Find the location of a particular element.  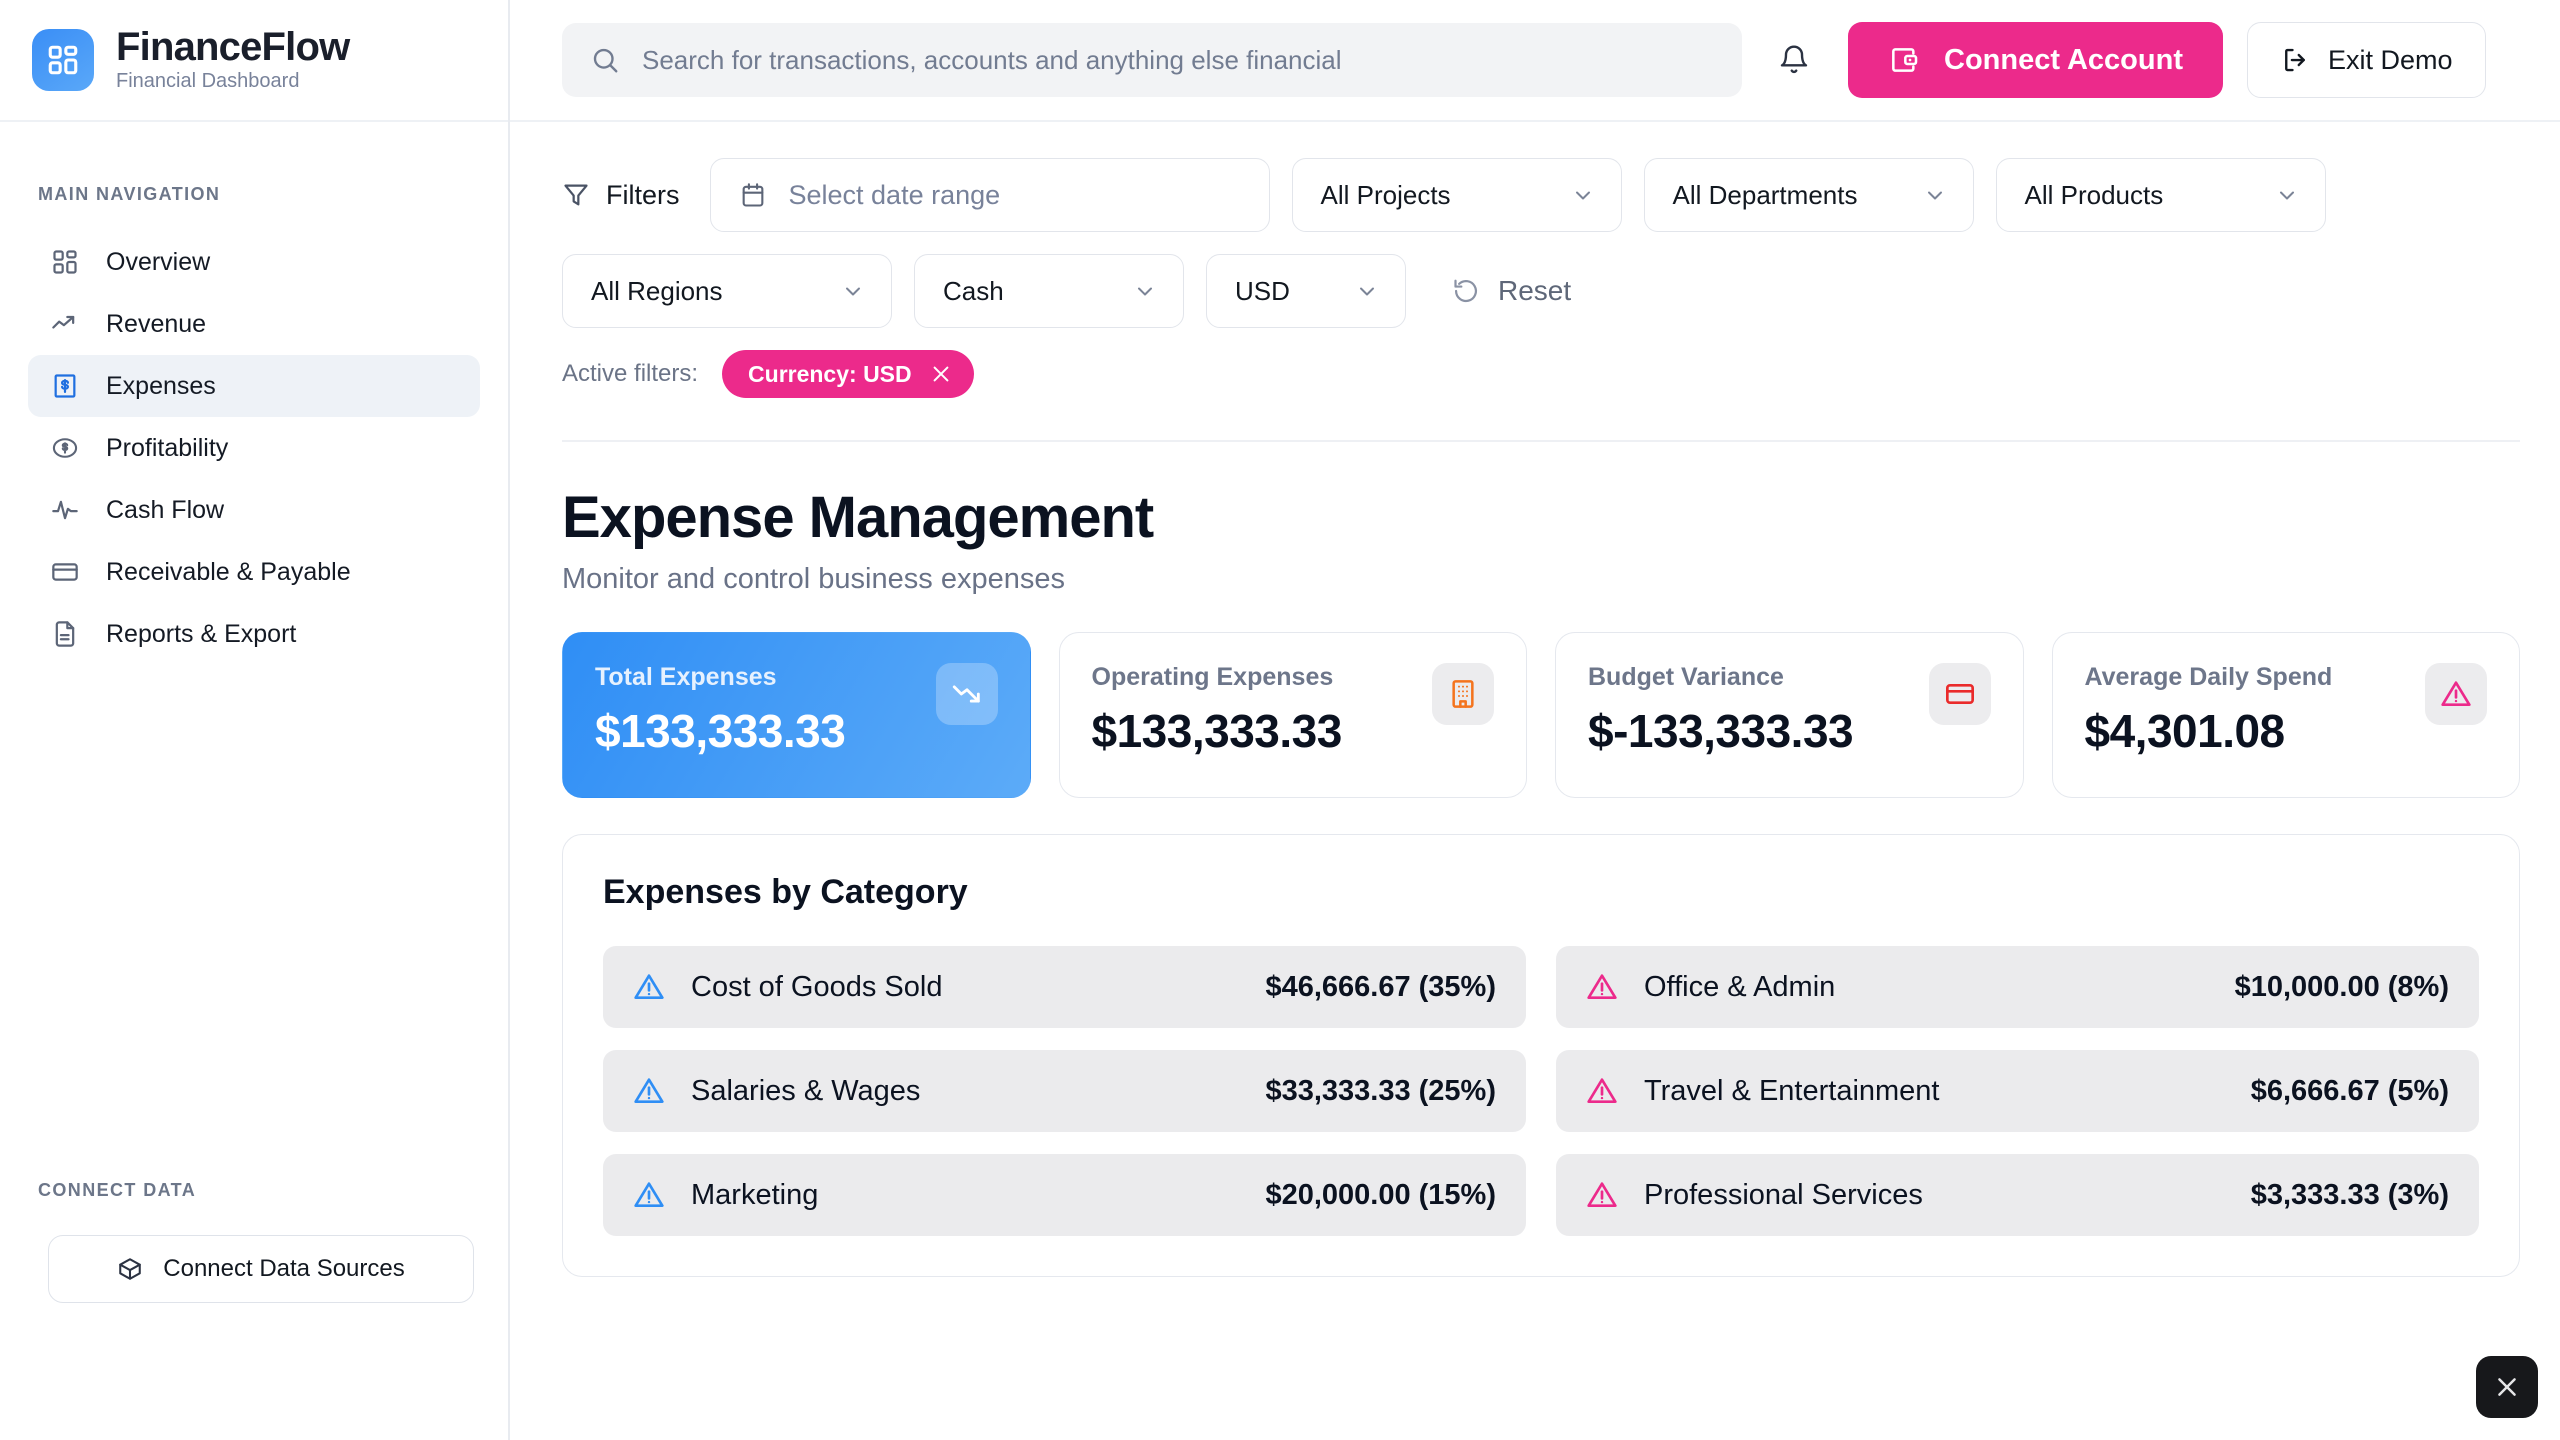

grid-icon is located at coordinates (65, 262).